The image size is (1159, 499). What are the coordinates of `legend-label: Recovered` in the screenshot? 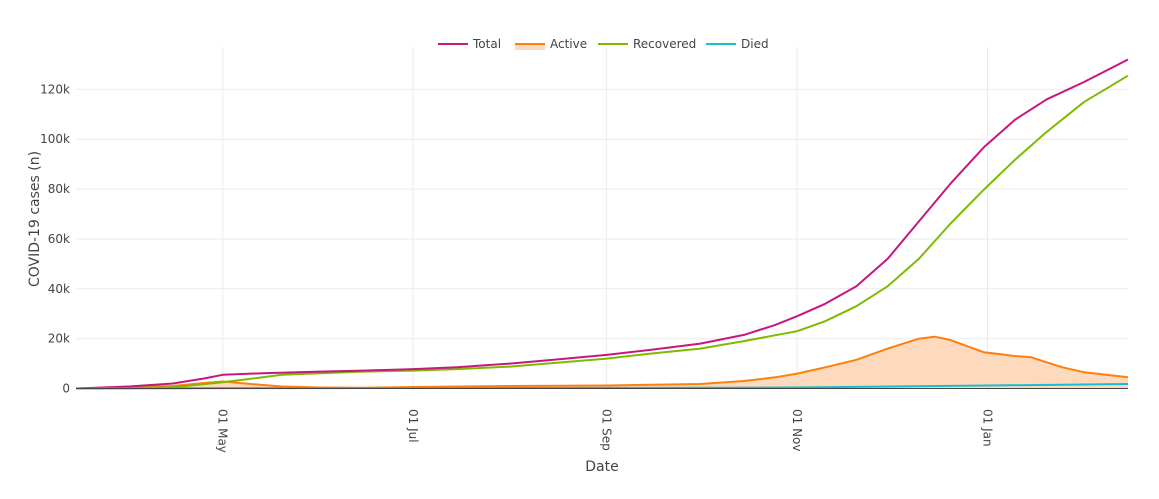 It's located at (664, 44).